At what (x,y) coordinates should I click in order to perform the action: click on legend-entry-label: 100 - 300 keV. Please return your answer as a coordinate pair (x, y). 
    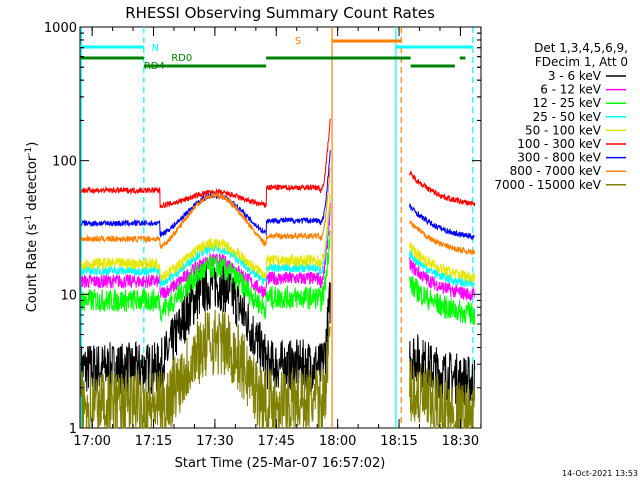
    Looking at the image, I should click on (559, 144).